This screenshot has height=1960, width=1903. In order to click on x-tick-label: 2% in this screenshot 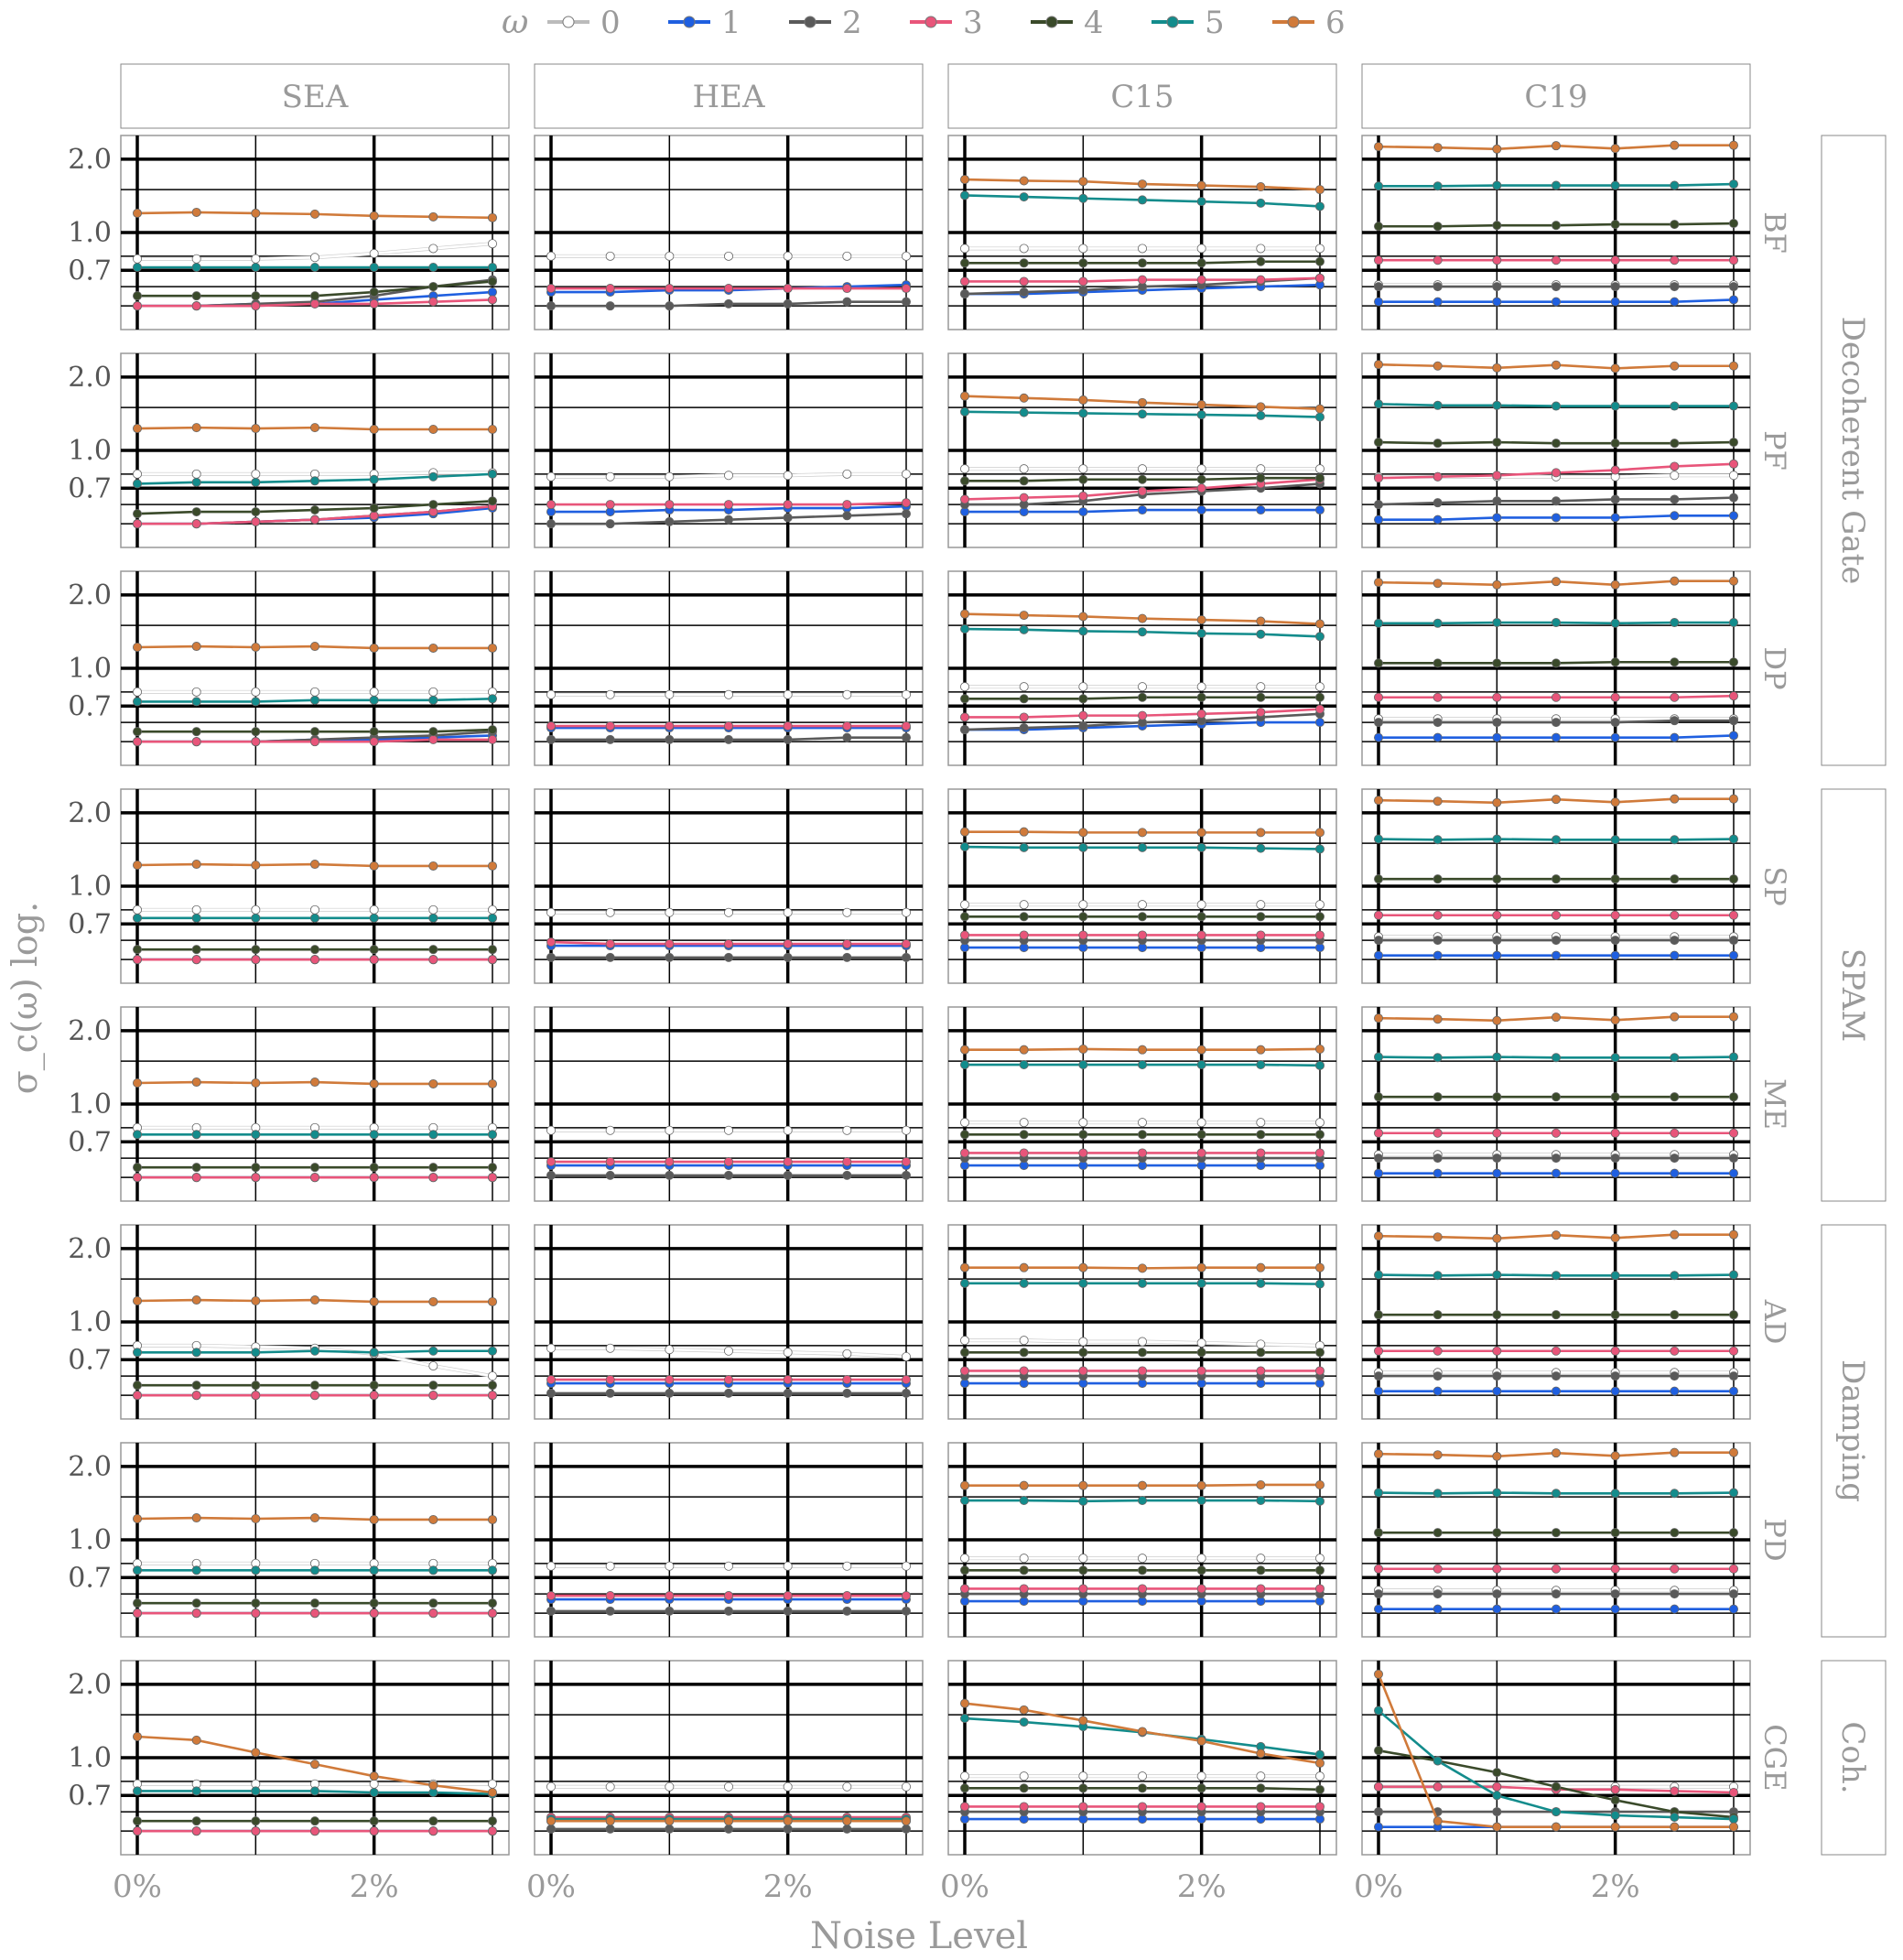, I will do `click(788, 1886)`.